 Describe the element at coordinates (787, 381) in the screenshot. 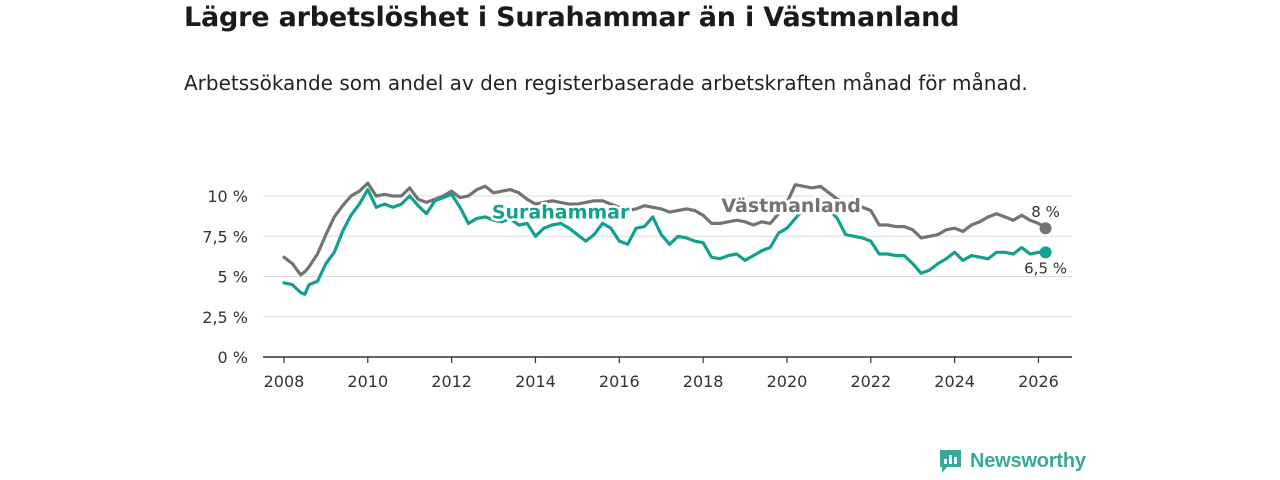

I see `x-tick-label: 2020` at that location.